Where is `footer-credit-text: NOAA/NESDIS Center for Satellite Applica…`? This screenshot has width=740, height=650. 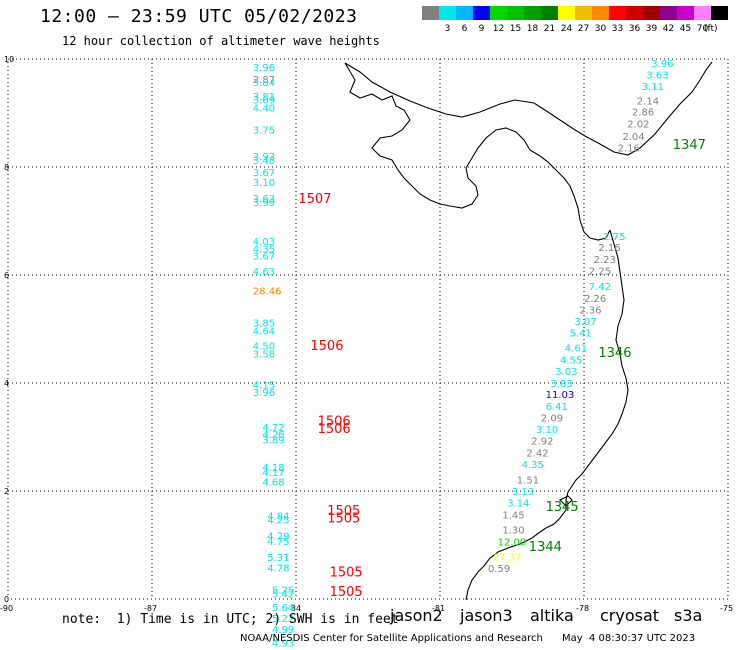
footer-credit-text: NOAA/NESDIS Center for Satellite Applica… is located at coordinates (391, 638).